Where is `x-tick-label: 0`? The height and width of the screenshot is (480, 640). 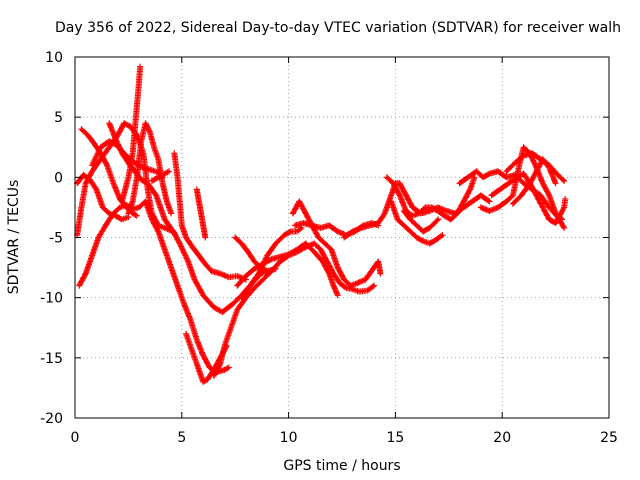
x-tick-label: 0 is located at coordinates (75, 438).